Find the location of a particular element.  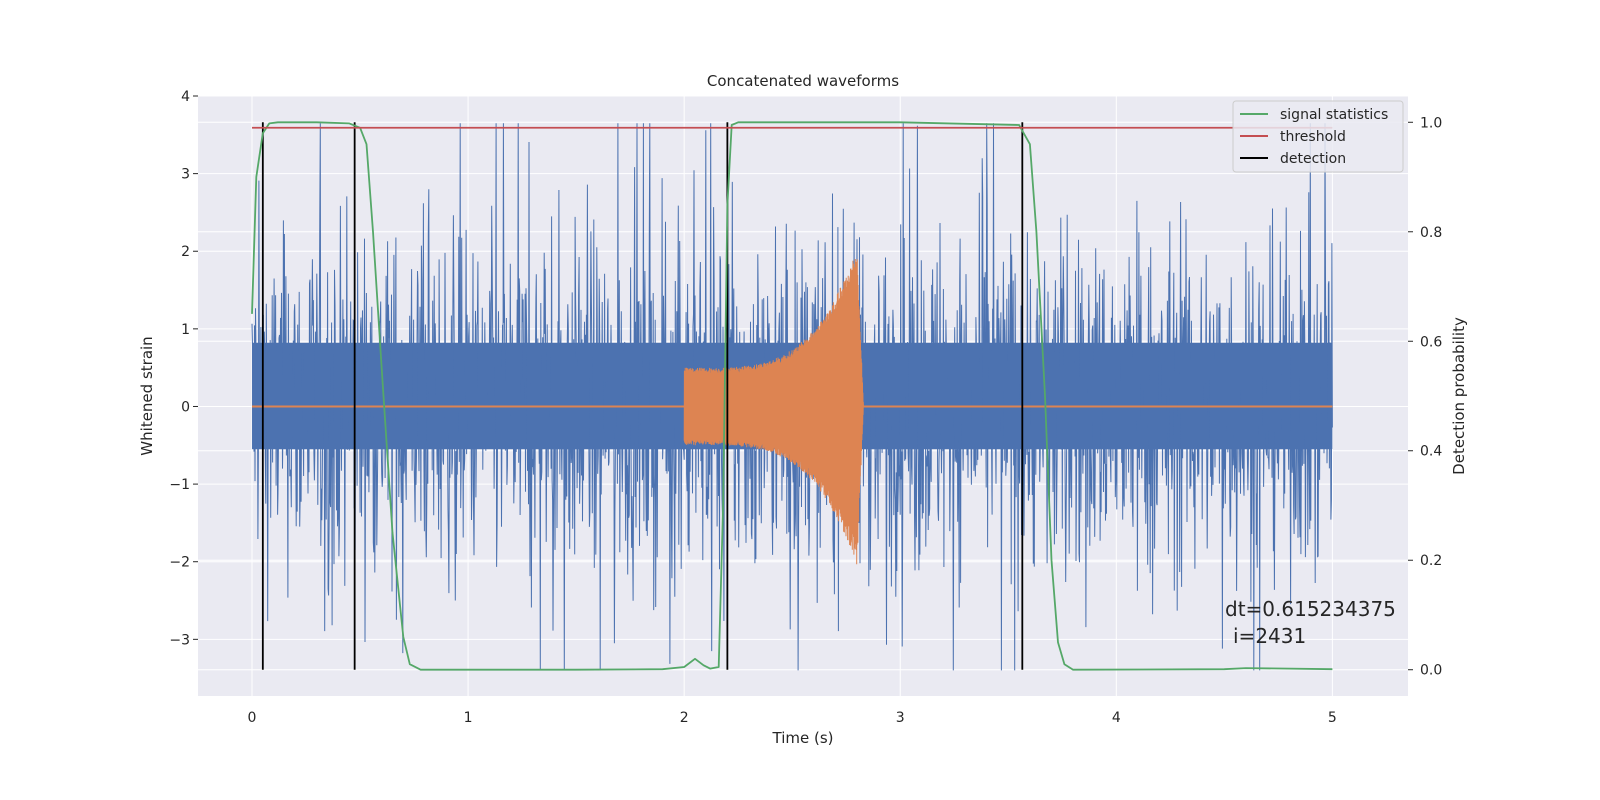

y-tick-label: 4 is located at coordinates (185, 97).